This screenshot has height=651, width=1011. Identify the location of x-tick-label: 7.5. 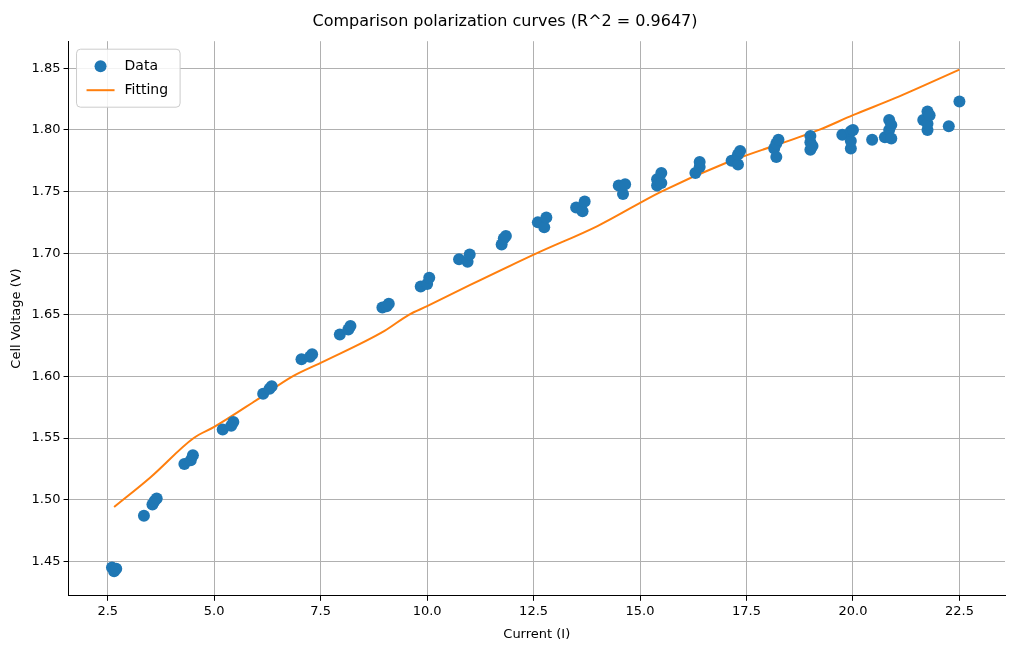
(320, 610).